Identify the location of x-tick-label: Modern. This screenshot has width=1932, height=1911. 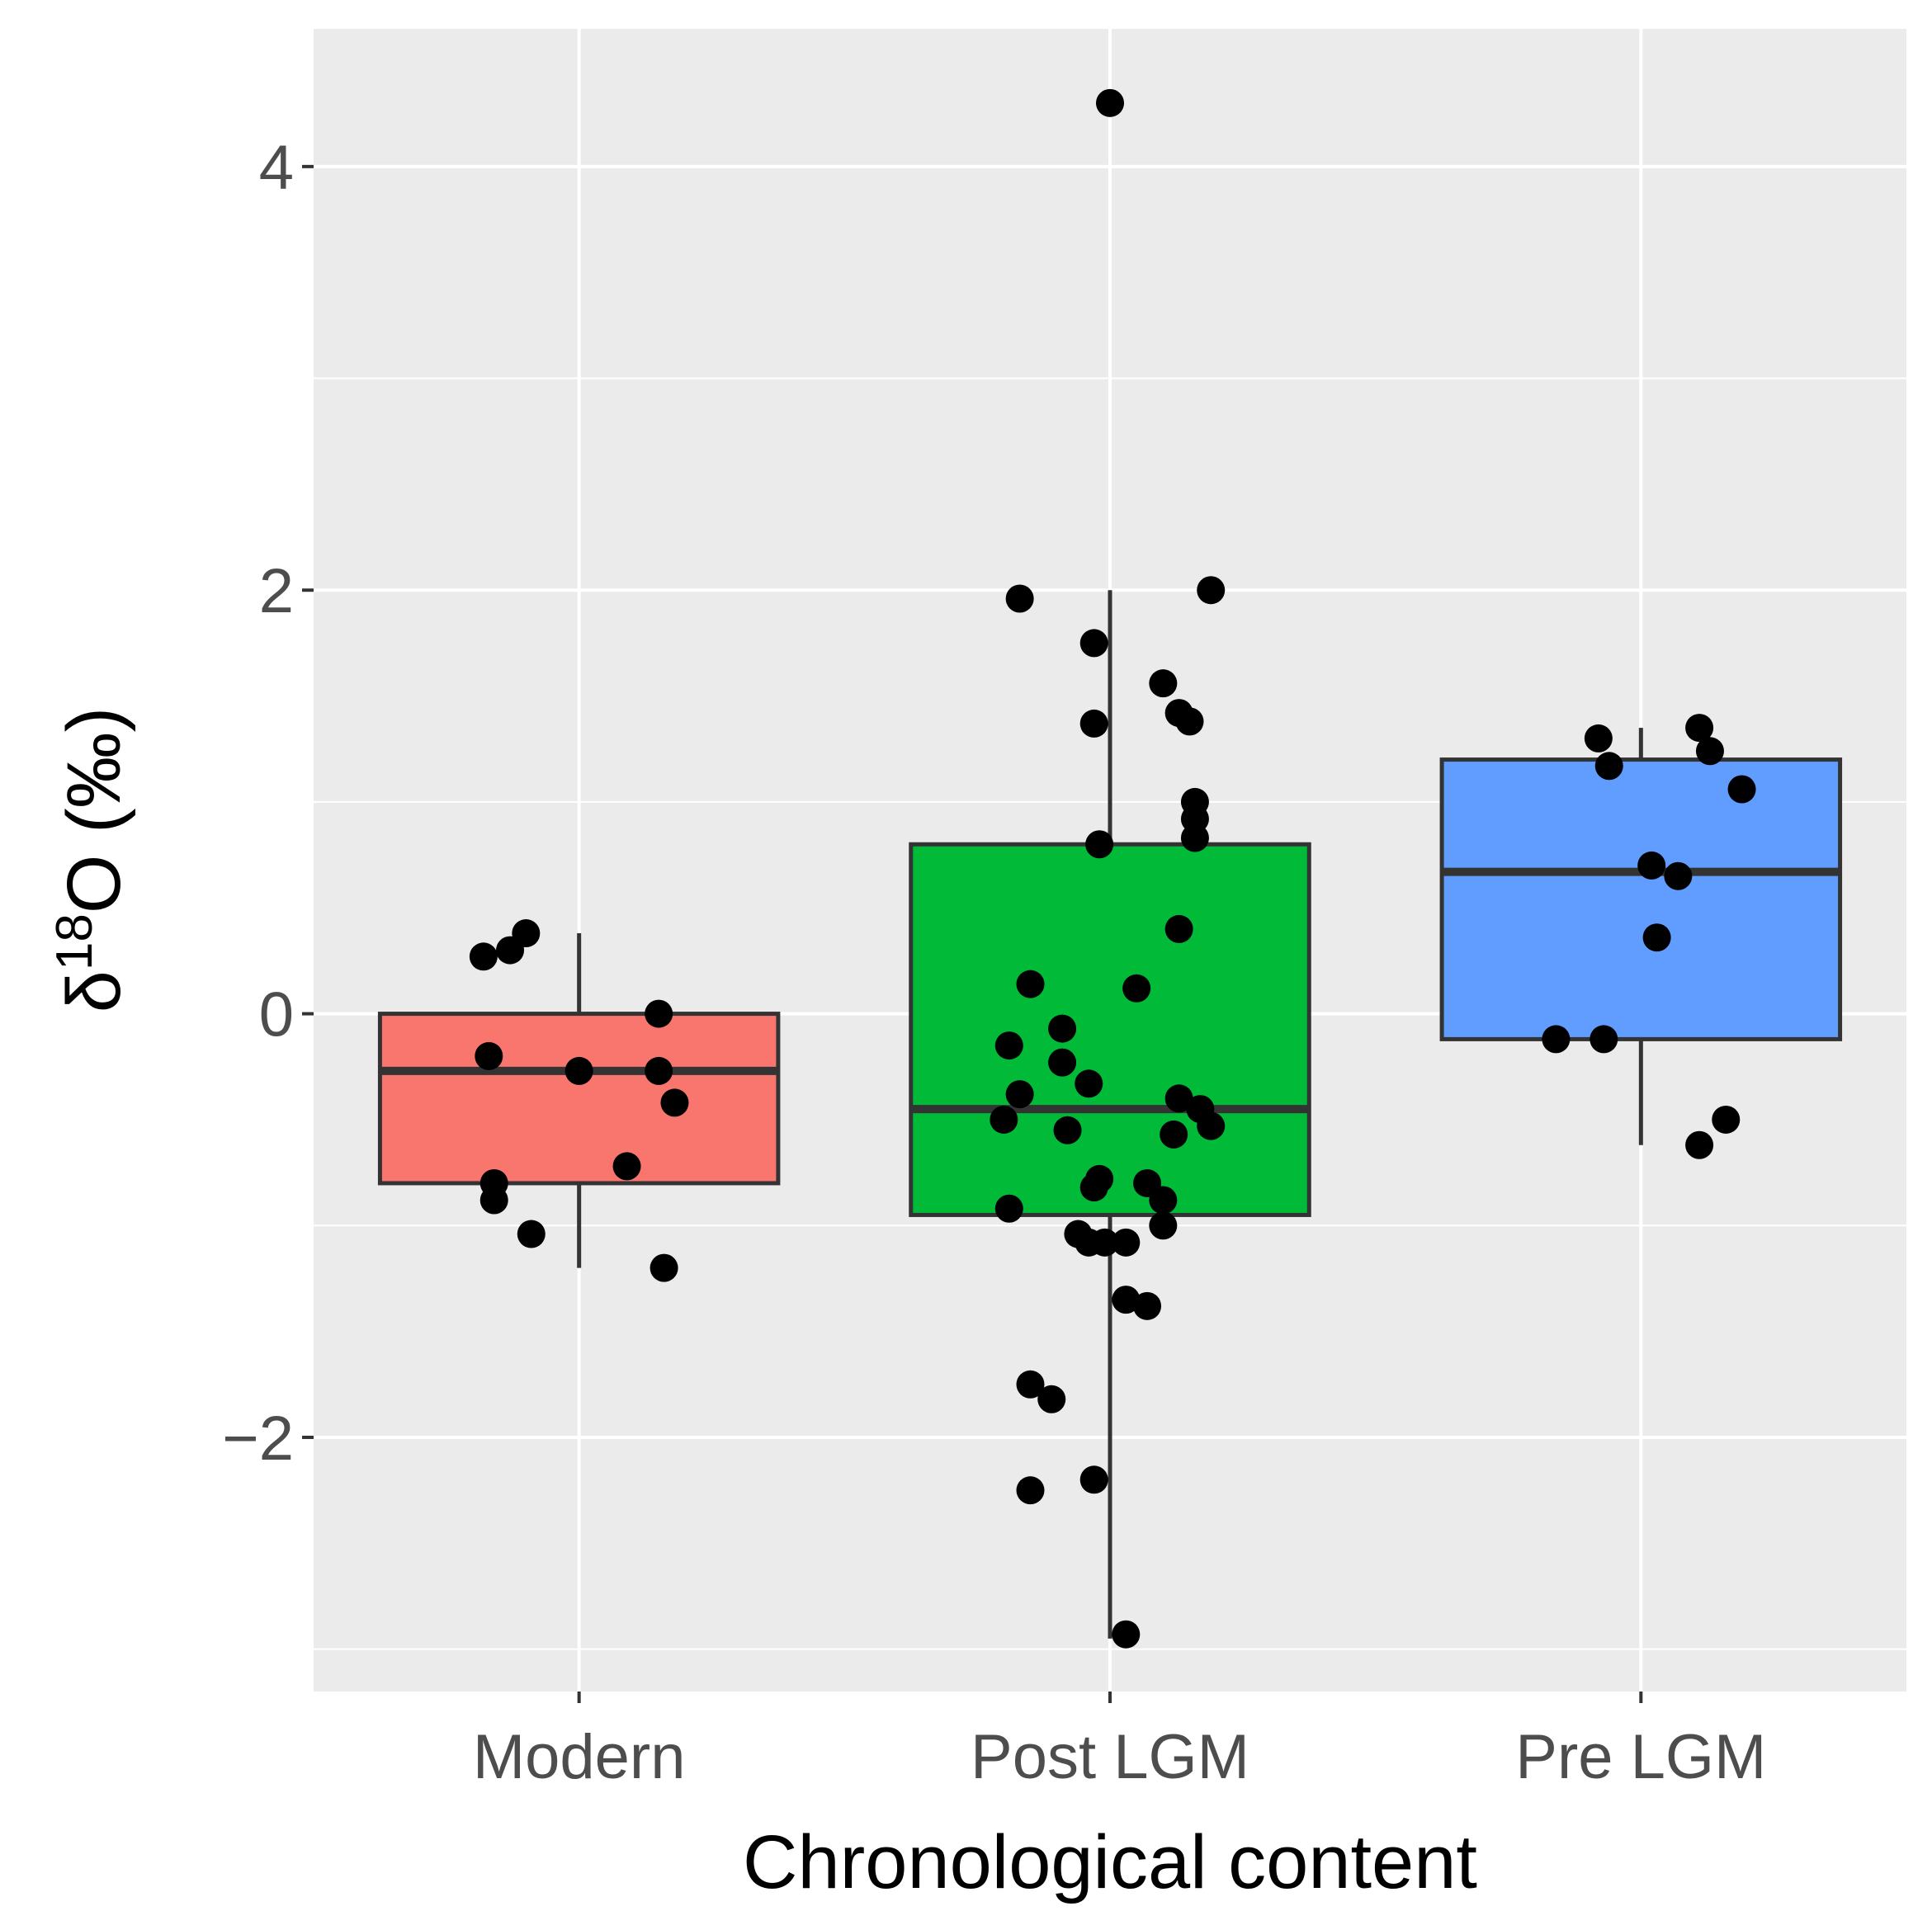
(580, 1757).